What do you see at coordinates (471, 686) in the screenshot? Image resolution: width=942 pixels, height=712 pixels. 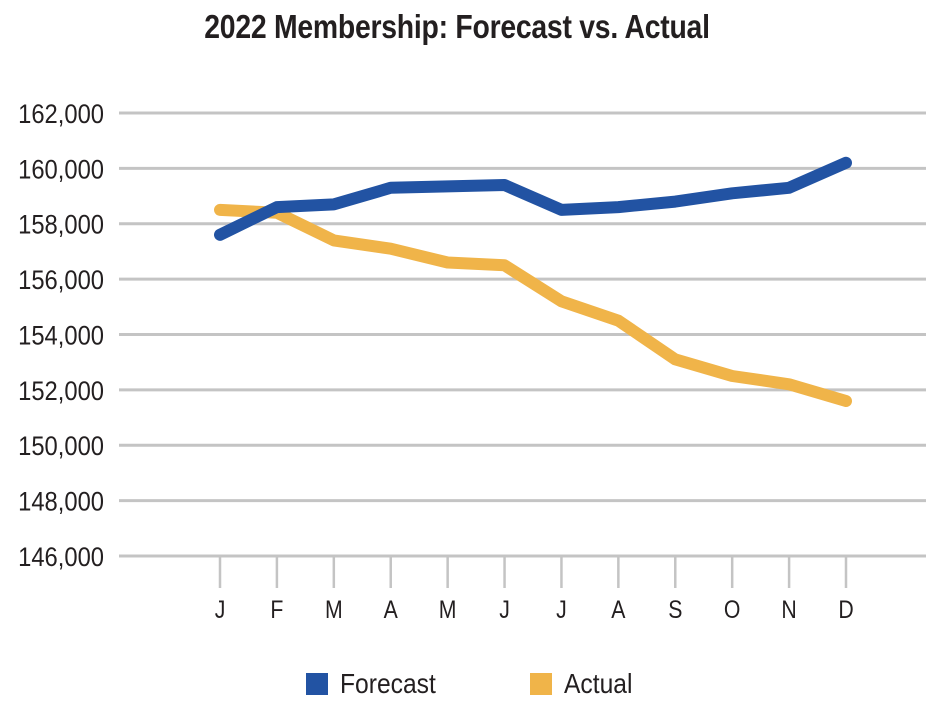 I see `legend: Forecast Actual` at bounding box center [471, 686].